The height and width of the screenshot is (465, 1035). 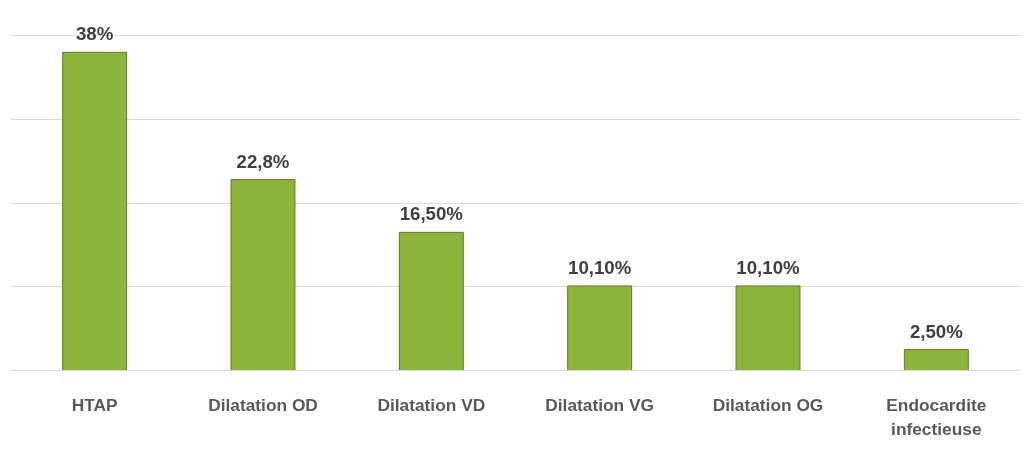 What do you see at coordinates (768, 404) in the screenshot?
I see `x-tick-label: Dilatation OG` at bounding box center [768, 404].